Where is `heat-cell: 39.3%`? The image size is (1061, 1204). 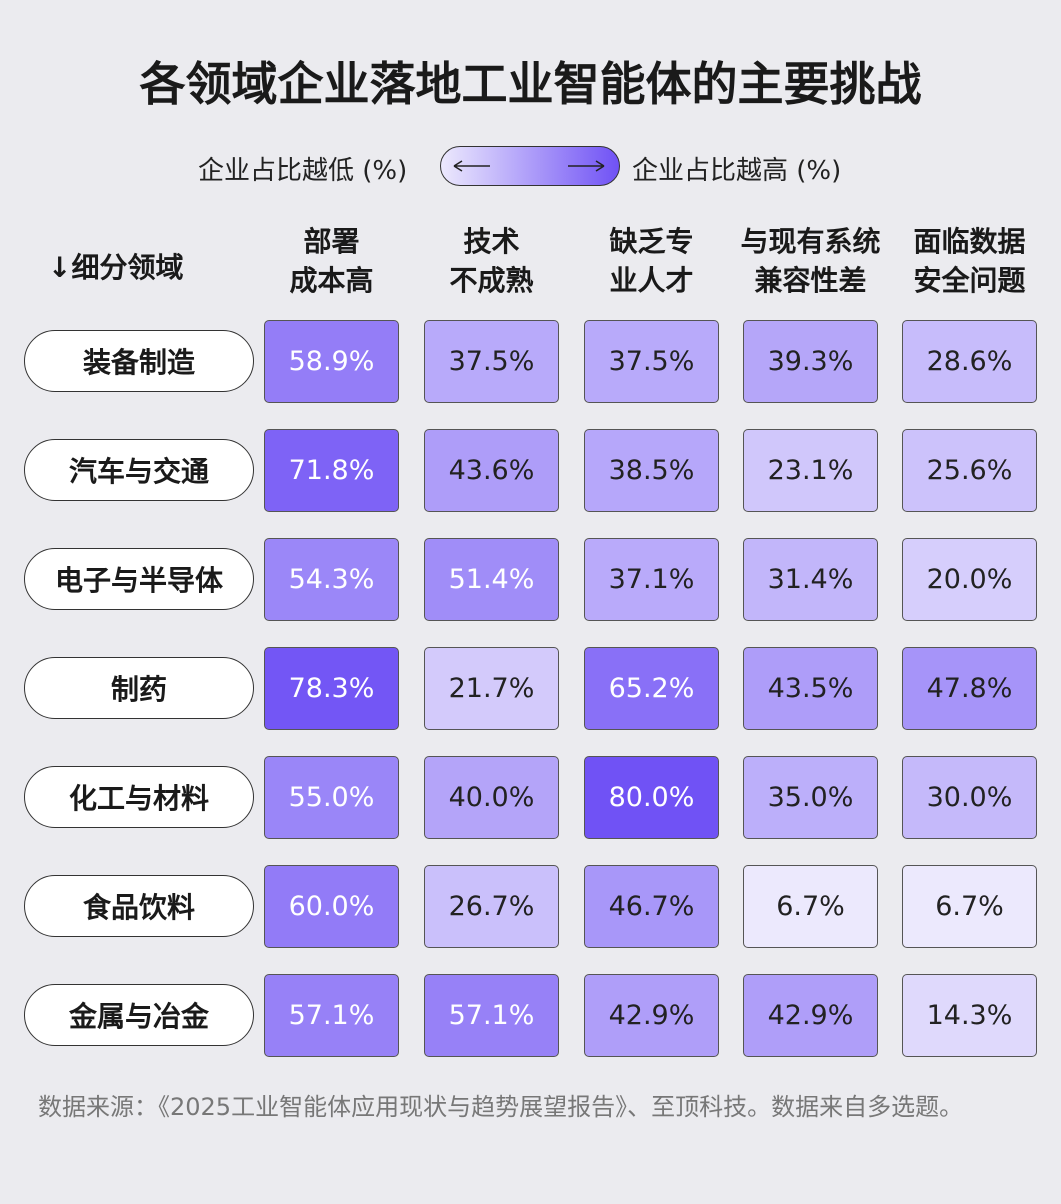 heat-cell: 39.3% is located at coordinates (810, 361).